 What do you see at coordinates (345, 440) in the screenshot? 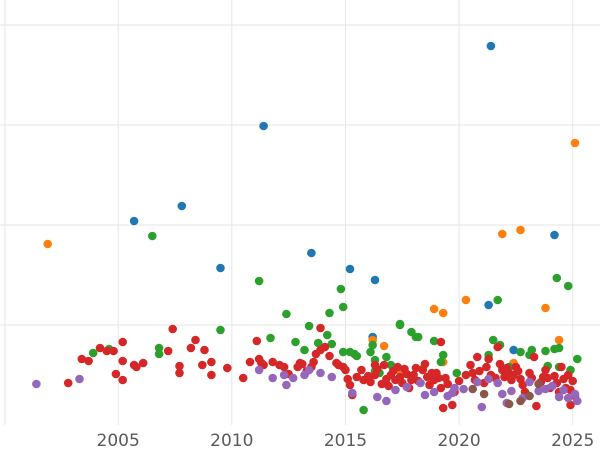
I see `x-tick-label: 2015` at bounding box center [345, 440].